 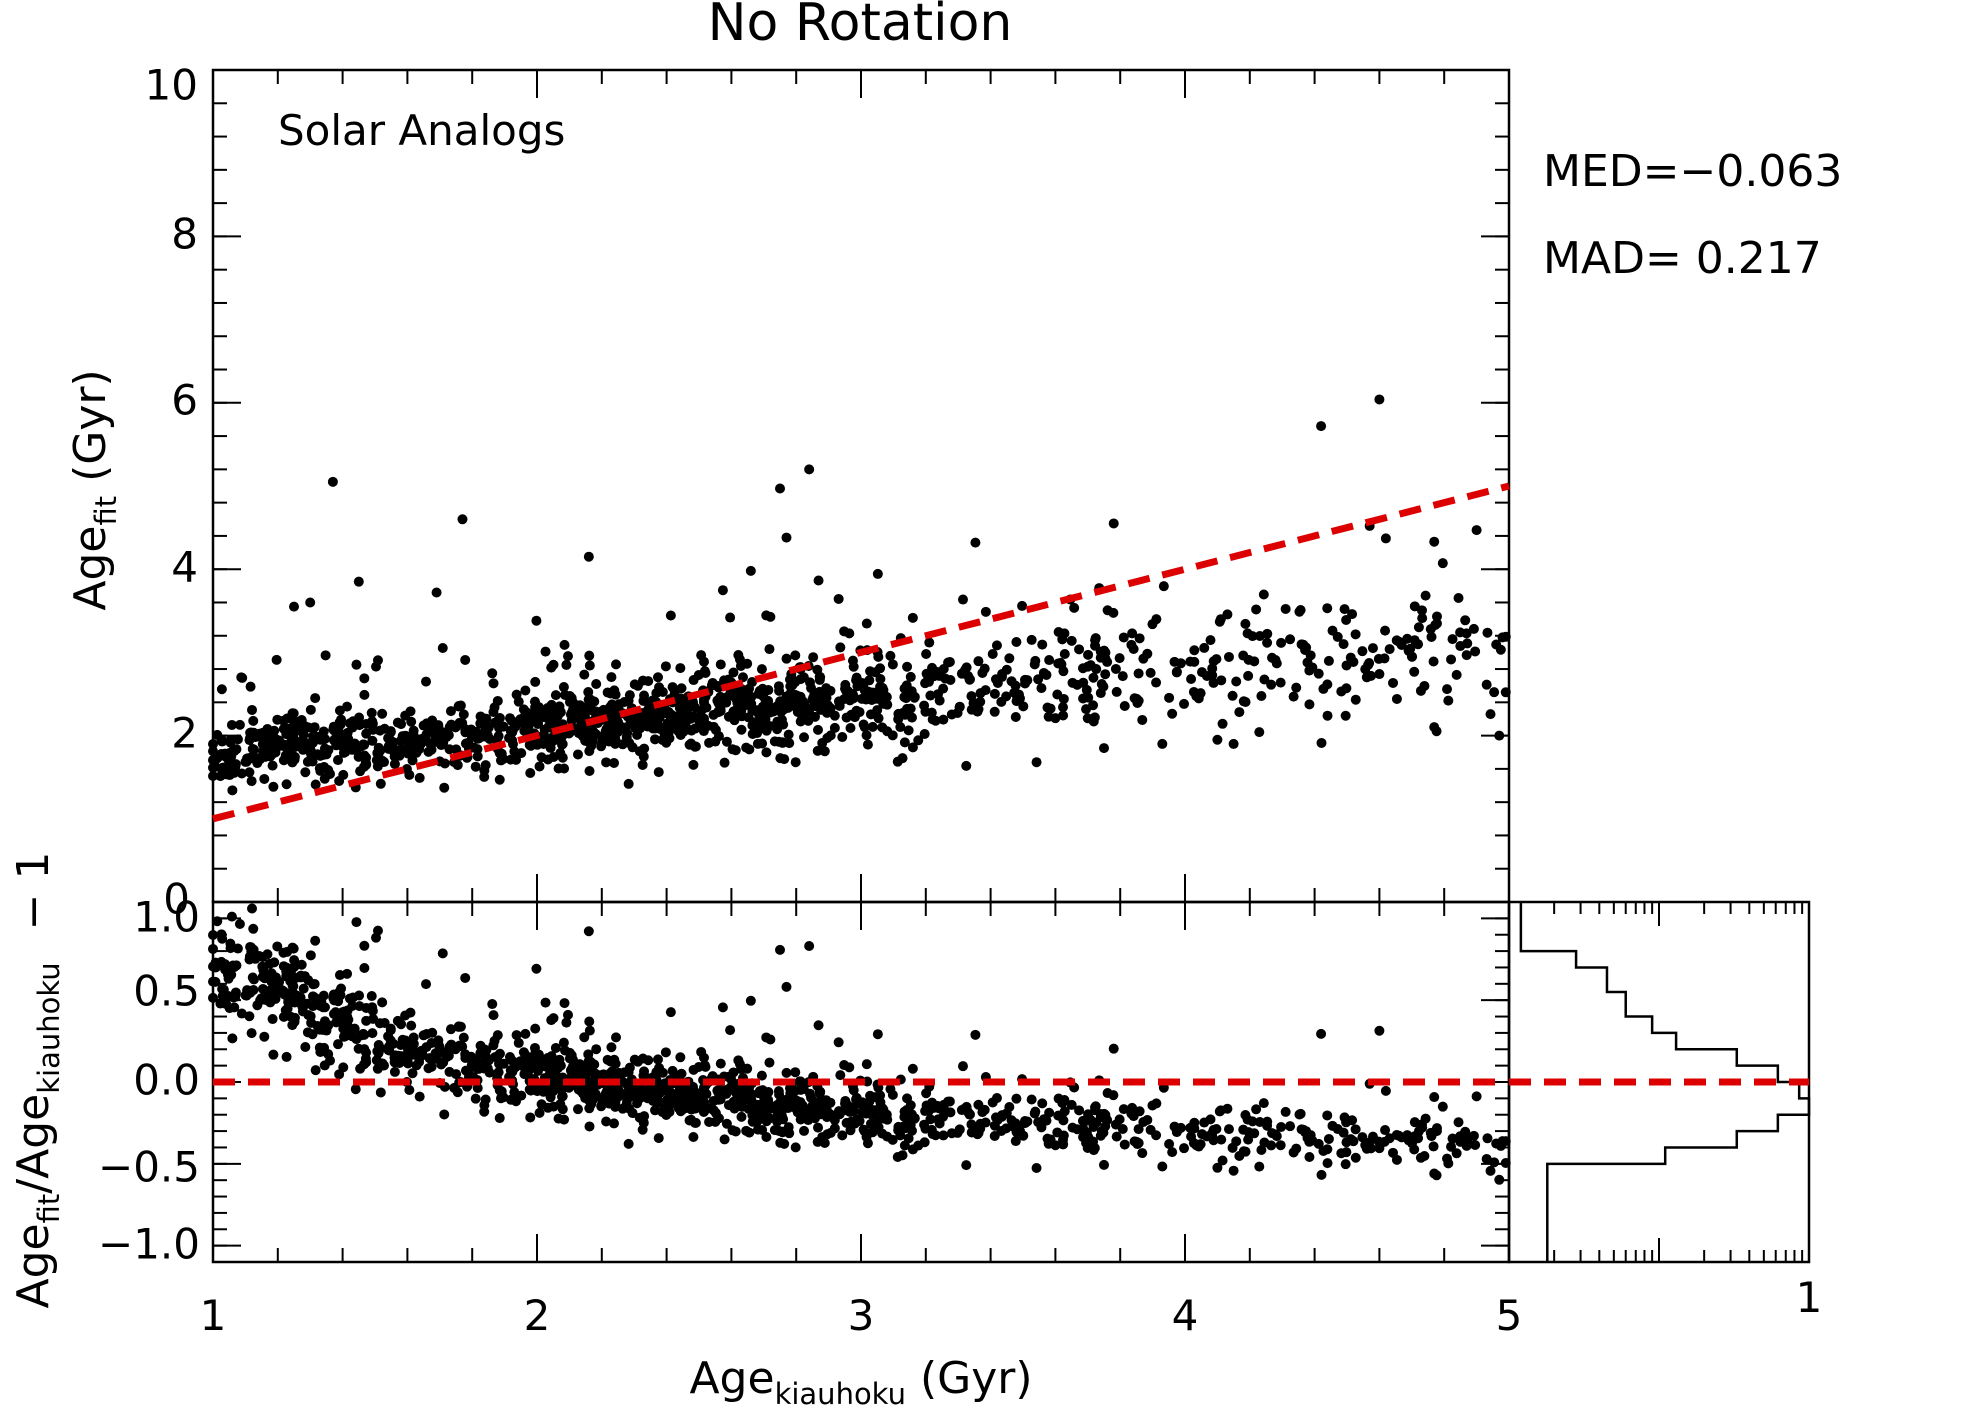 I want to click on xtick-5: 5, so click(x=1509, y=1315).